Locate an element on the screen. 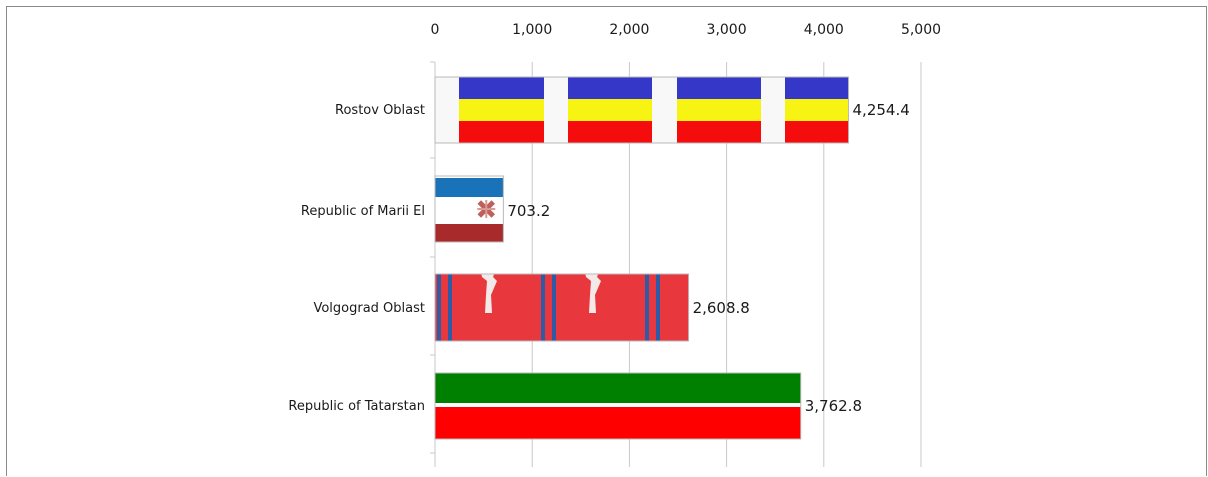 The height and width of the screenshot is (477, 1208). flag-cross-emblem is located at coordinates (486, 209).